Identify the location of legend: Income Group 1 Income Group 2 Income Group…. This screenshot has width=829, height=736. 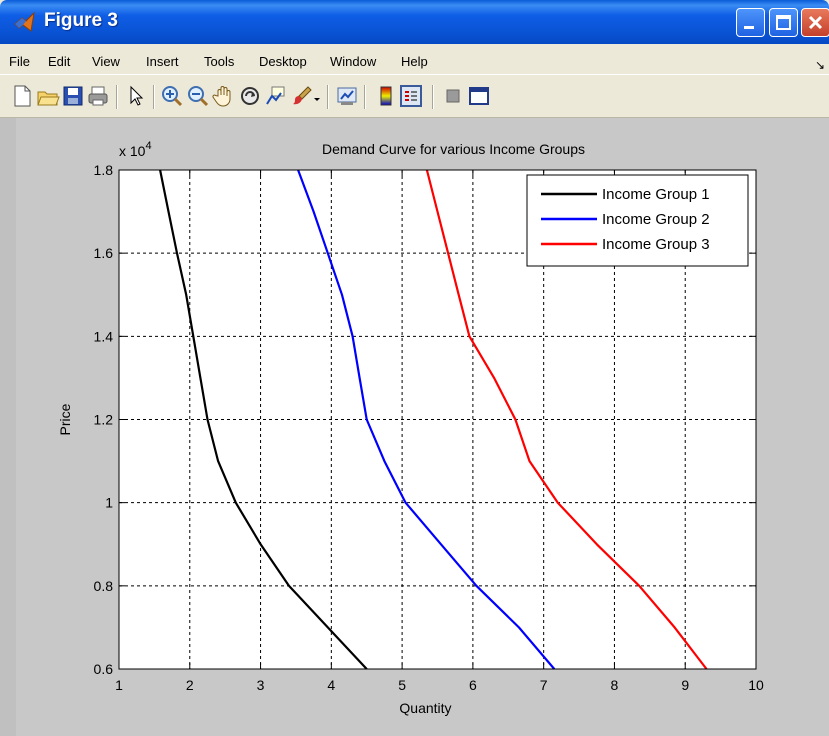
(637, 220).